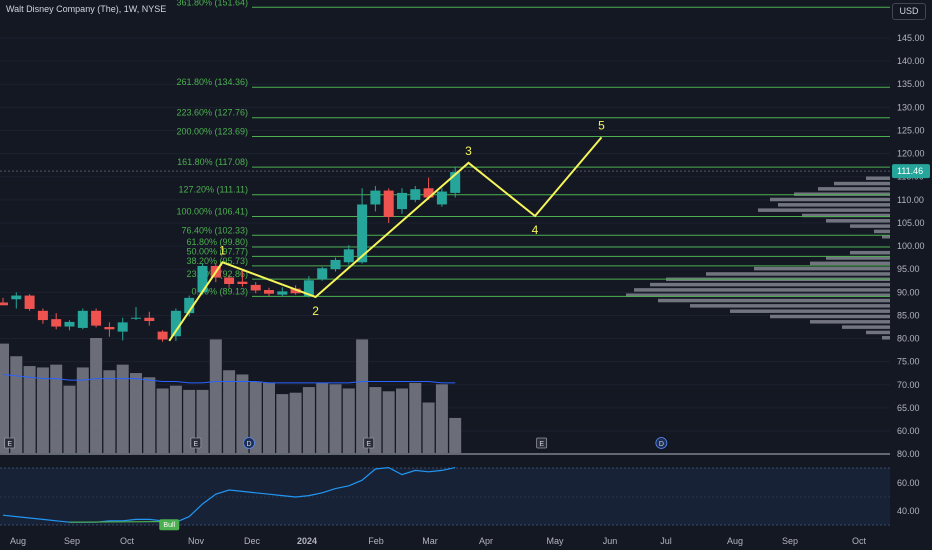 The height and width of the screenshot is (550, 932). I want to click on price-tick: 90.00, so click(908, 292).